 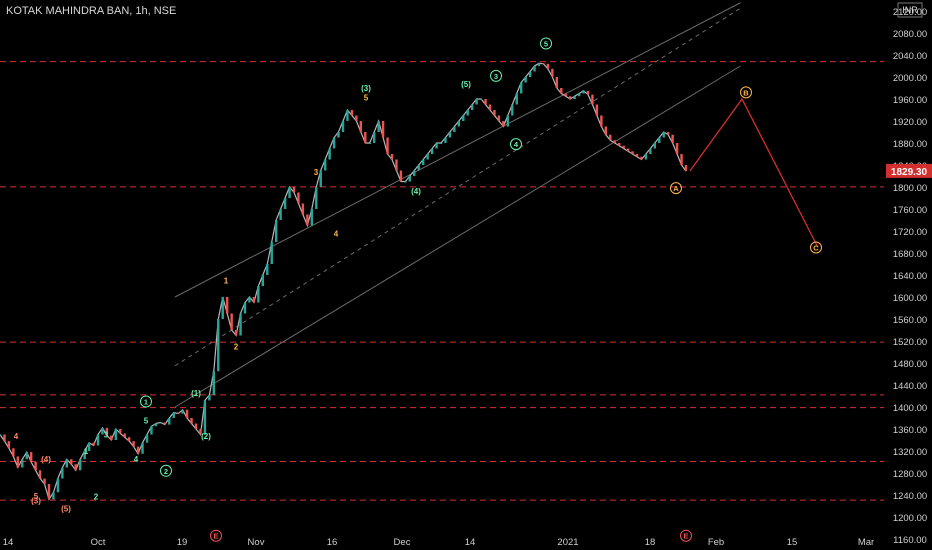 I want to click on abc-projection, so click(x=754, y=172).